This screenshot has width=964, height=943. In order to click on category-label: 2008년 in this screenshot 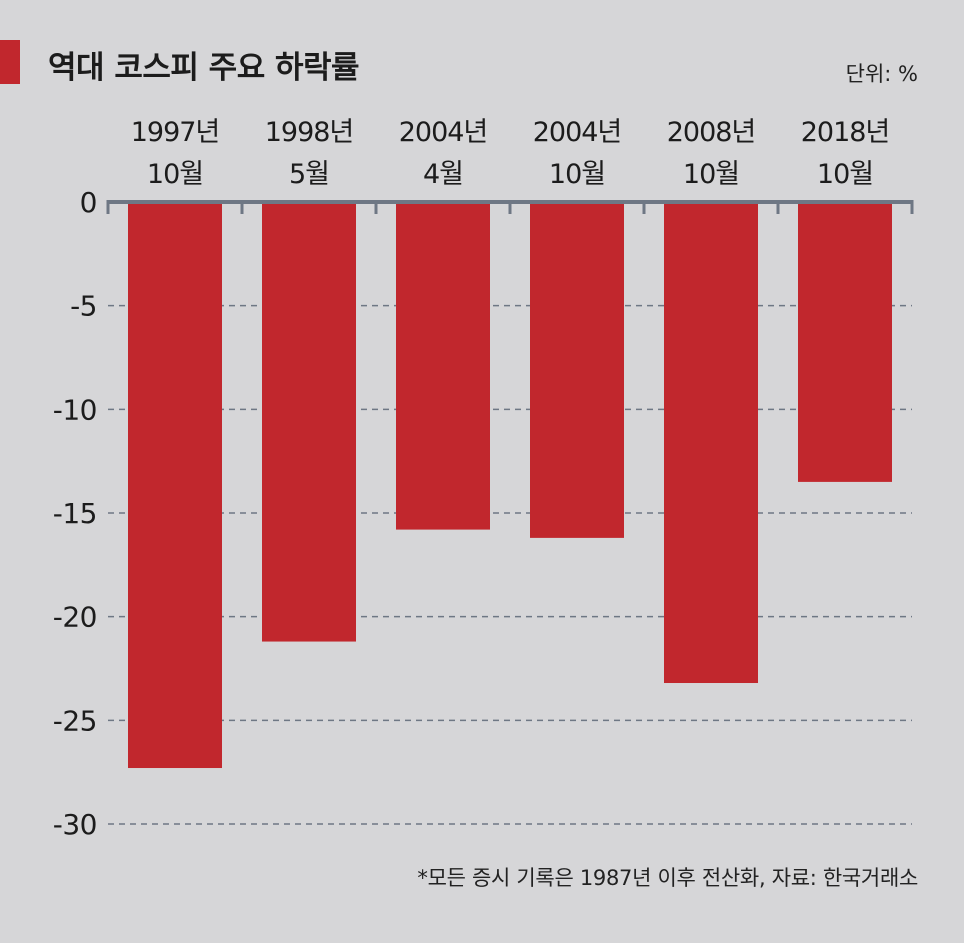, I will do `click(711, 132)`.